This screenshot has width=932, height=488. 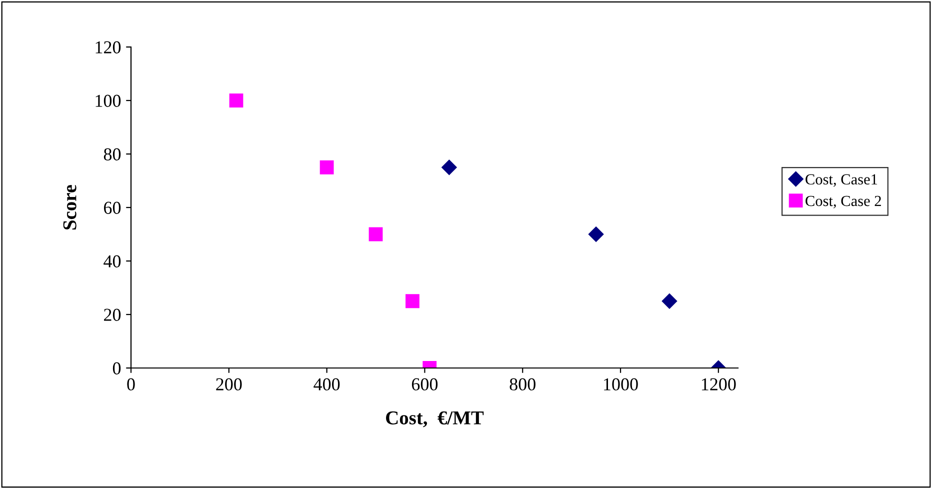 What do you see at coordinates (719, 384) in the screenshot?
I see `x-tick-label: 1200` at bounding box center [719, 384].